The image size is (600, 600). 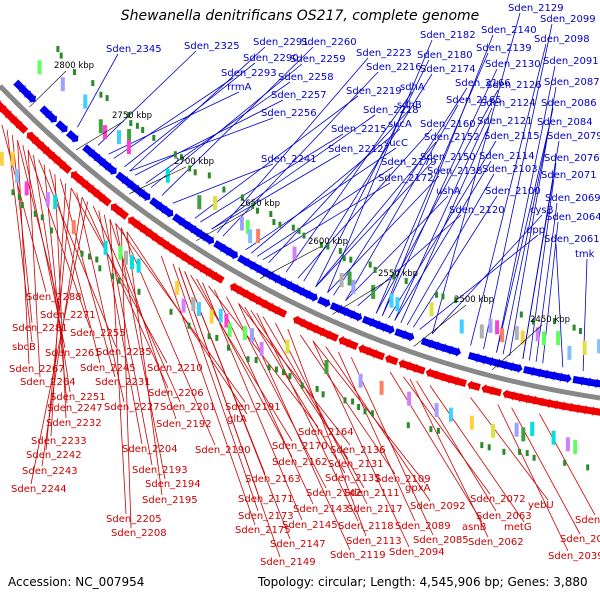 What do you see at coordinates (403, 479) in the screenshot?
I see `reverse-gene-label: Sden_2109` at bounding box center [403, 479].